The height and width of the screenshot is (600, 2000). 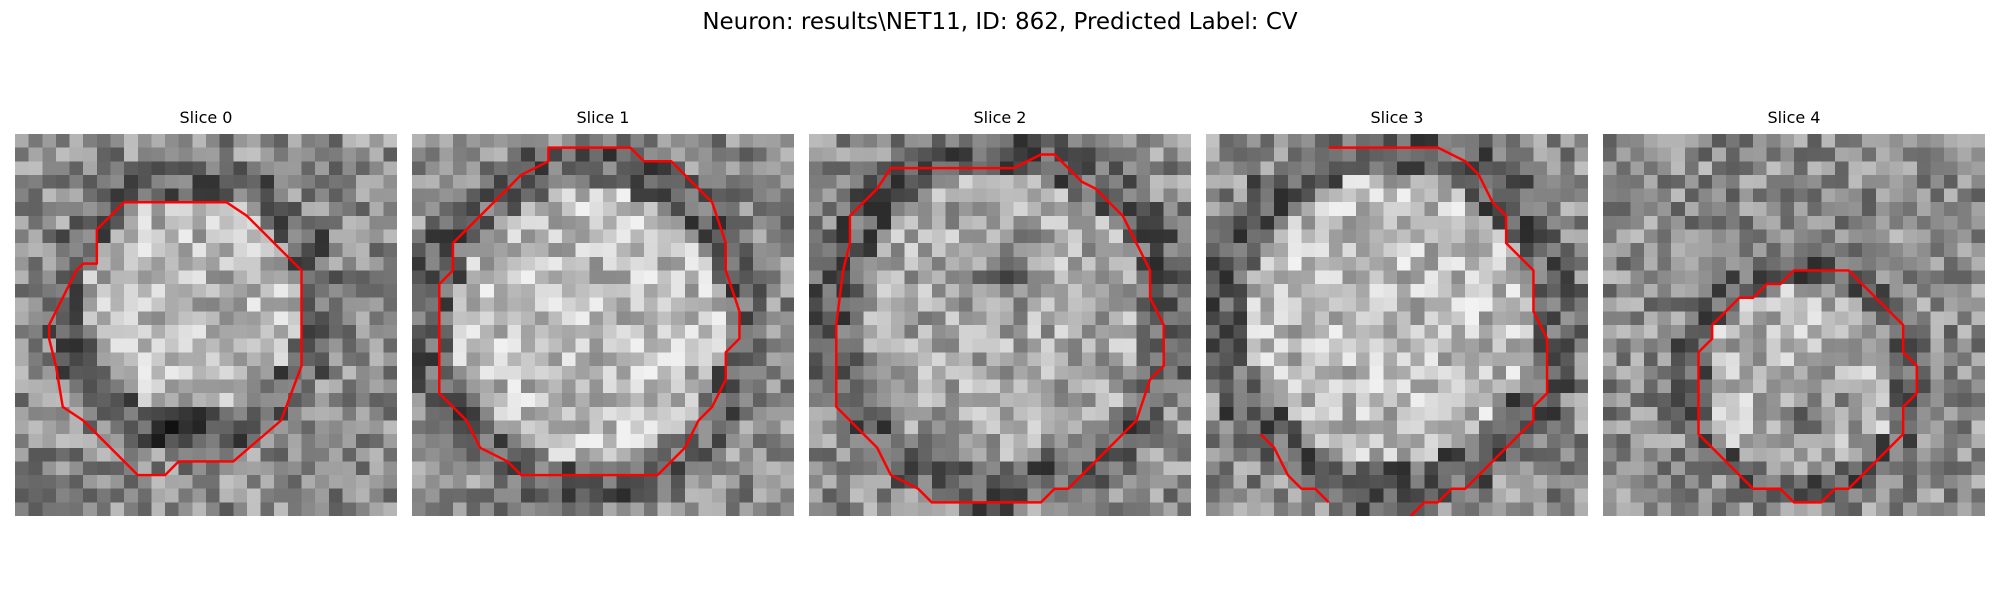 I want to click on slice-0-image, so click(x=206, y=325).